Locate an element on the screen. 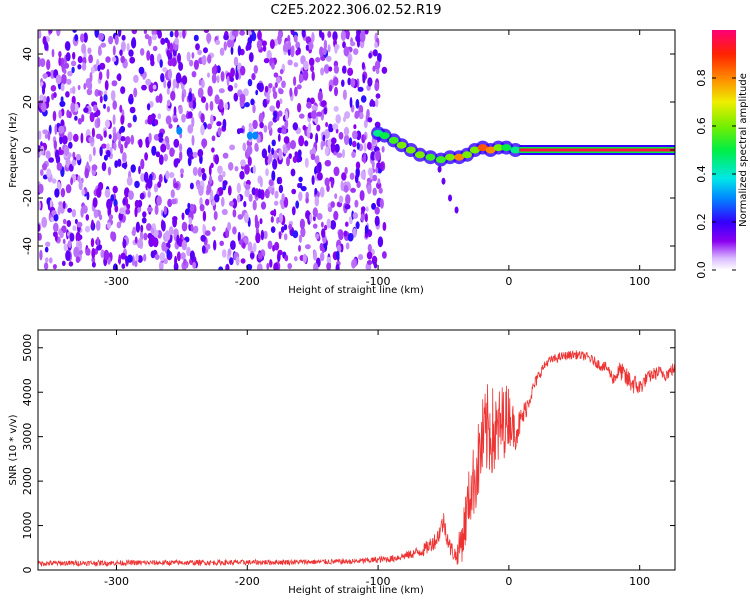  spur-point is located at coordinates (443, 181).